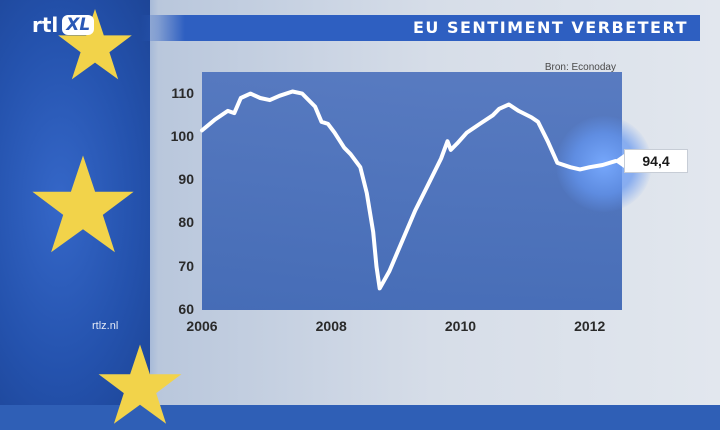 Image resolution: width=720 pixels, height=430 pixels. What do you see at coordinates (186, 222) in the screenshot?
I see `y-tick-label: 80` at bounding box center [186, 222].